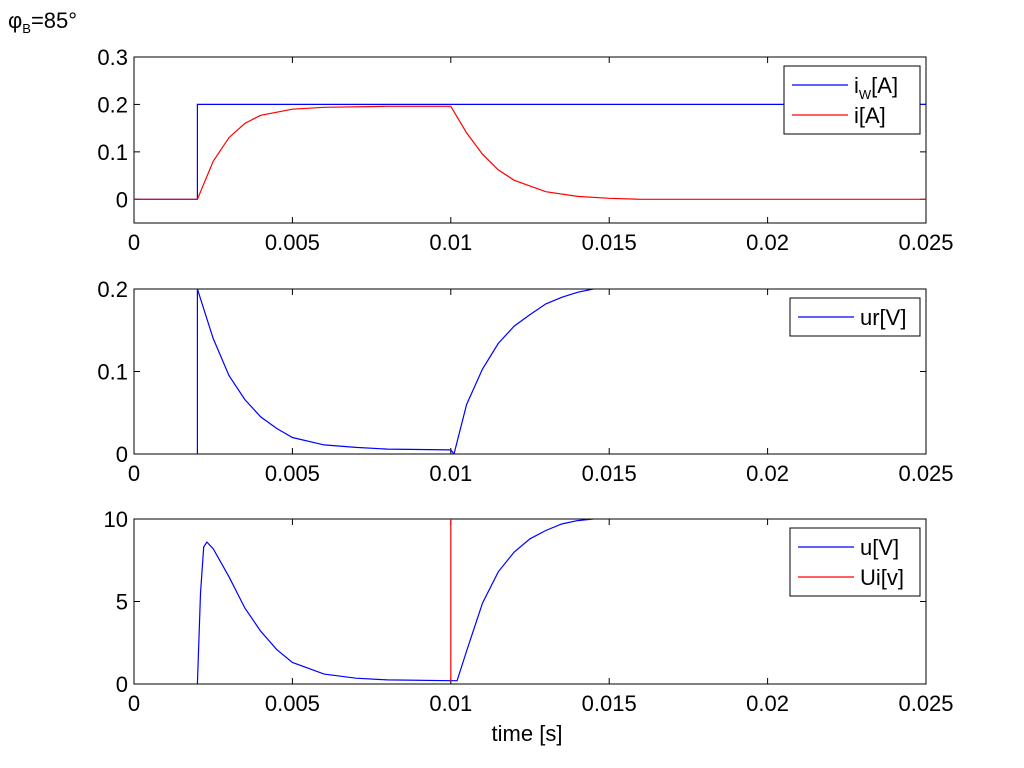 The width and height of the screenshot is (1024, 768). I want to click on phi-symbol: φ, so click(15, 20).